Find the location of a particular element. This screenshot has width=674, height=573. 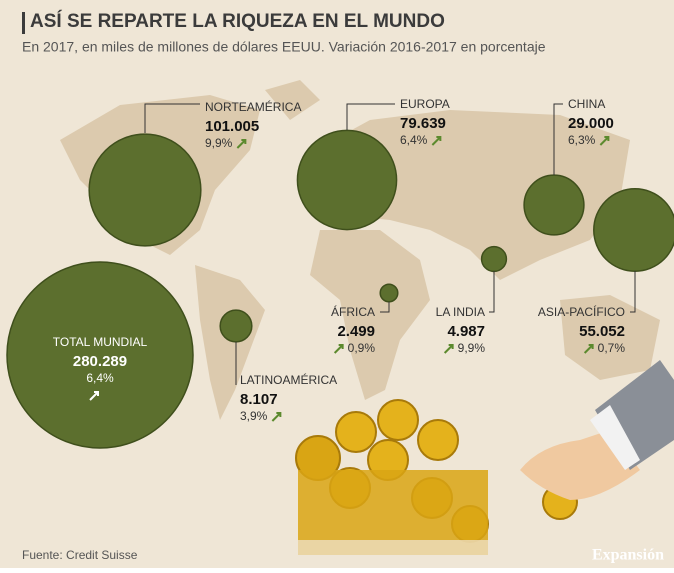

region-name: LA INDIA is located at coordinates (460, 312).